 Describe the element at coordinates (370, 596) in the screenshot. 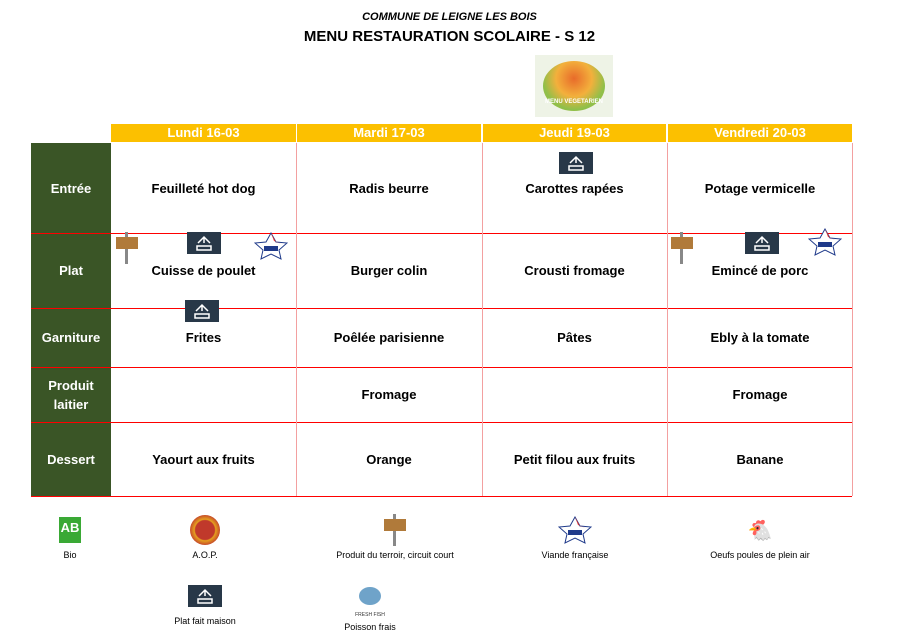

I see `fresh-fish-logo-icon` at that location.